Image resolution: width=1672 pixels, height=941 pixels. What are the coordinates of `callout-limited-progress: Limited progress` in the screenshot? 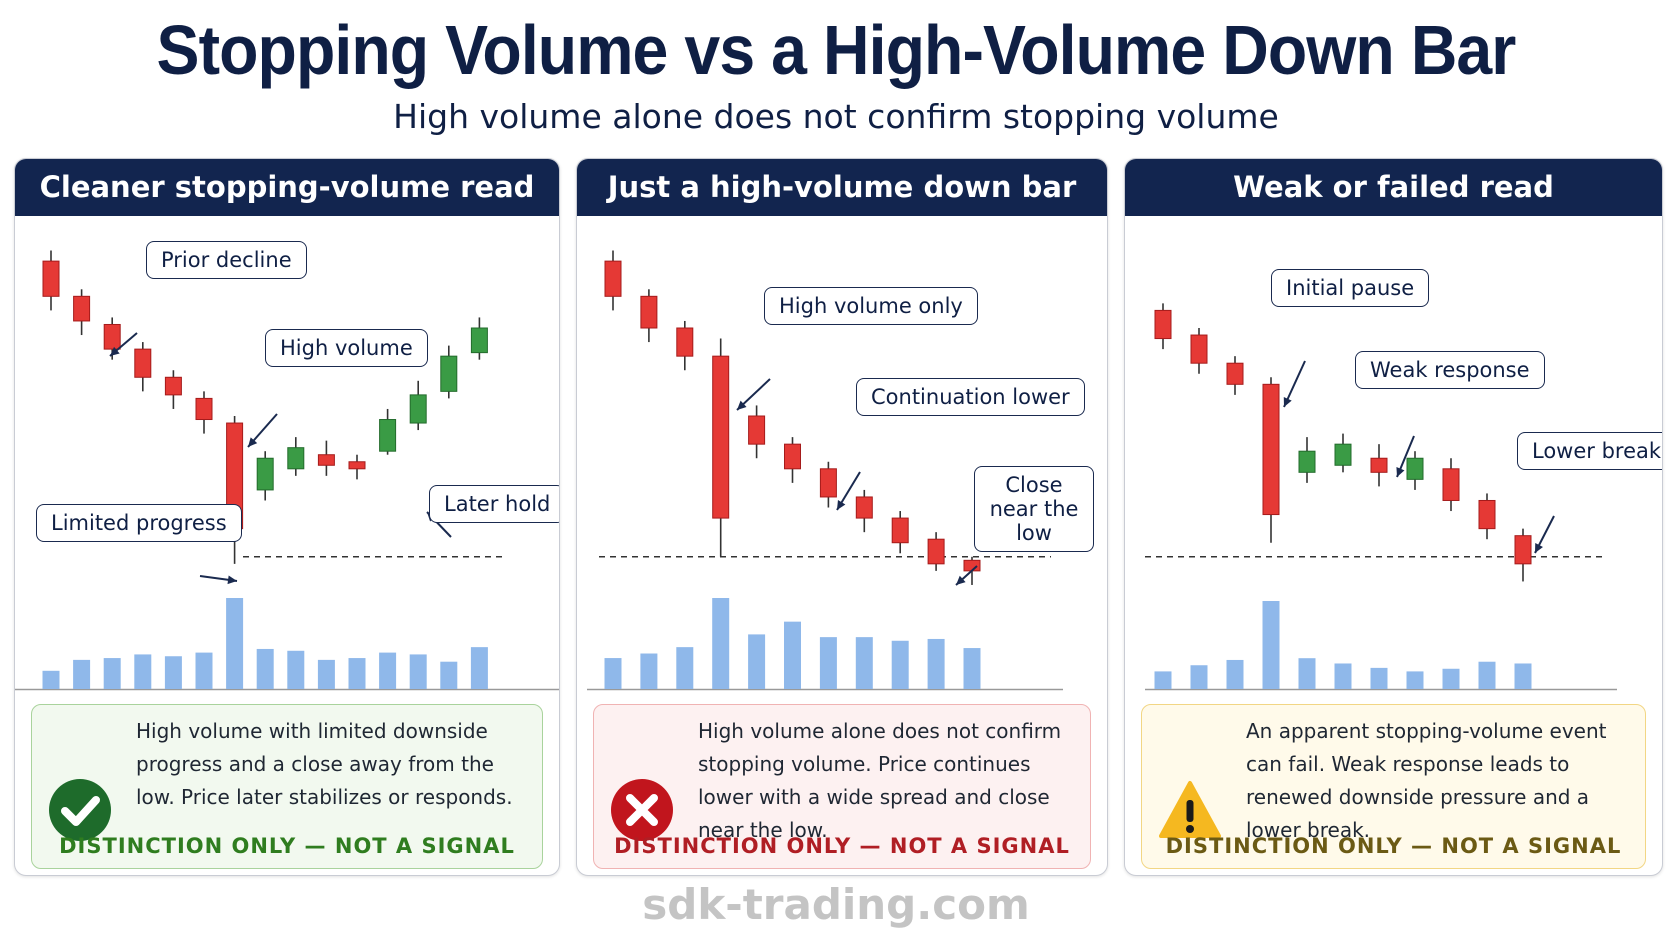 It's located at (139, 523).